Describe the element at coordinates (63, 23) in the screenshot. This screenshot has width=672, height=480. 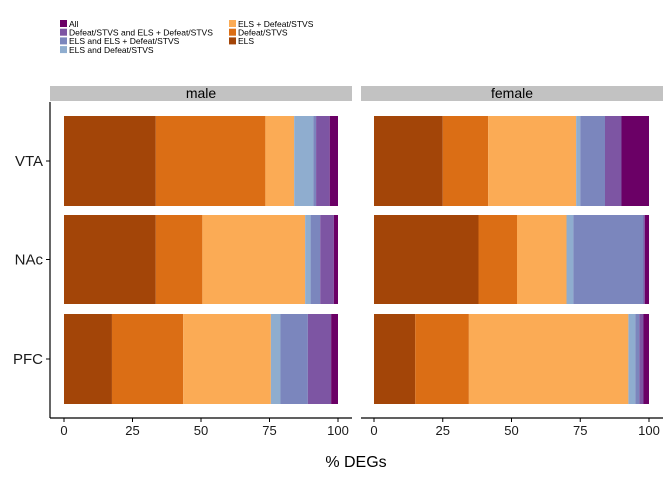
I see `legend-key-all` at that location.